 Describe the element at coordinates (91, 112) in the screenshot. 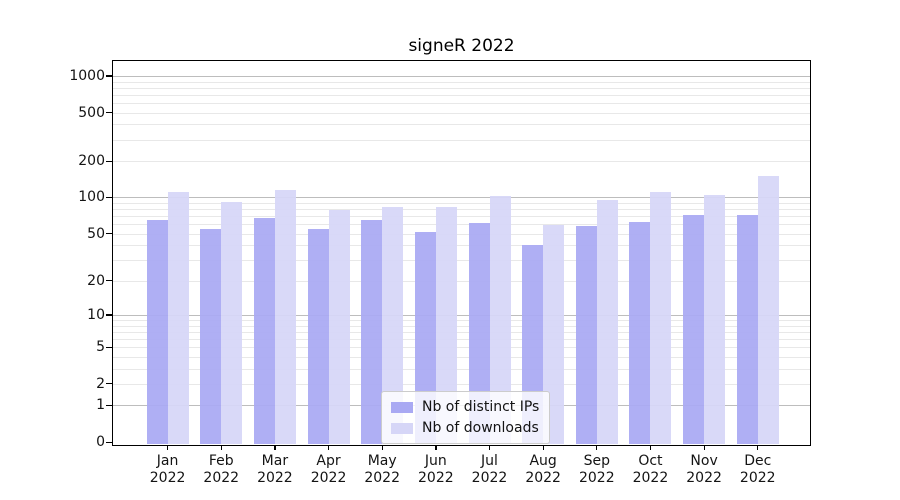

I see `y-tick-label: 500` at that location.